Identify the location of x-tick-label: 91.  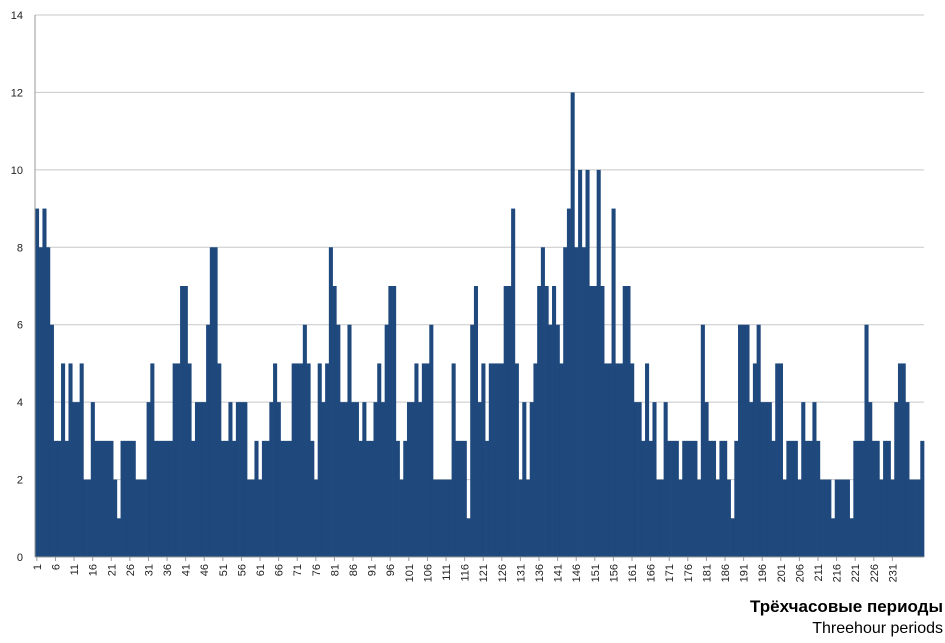
(373, 570).